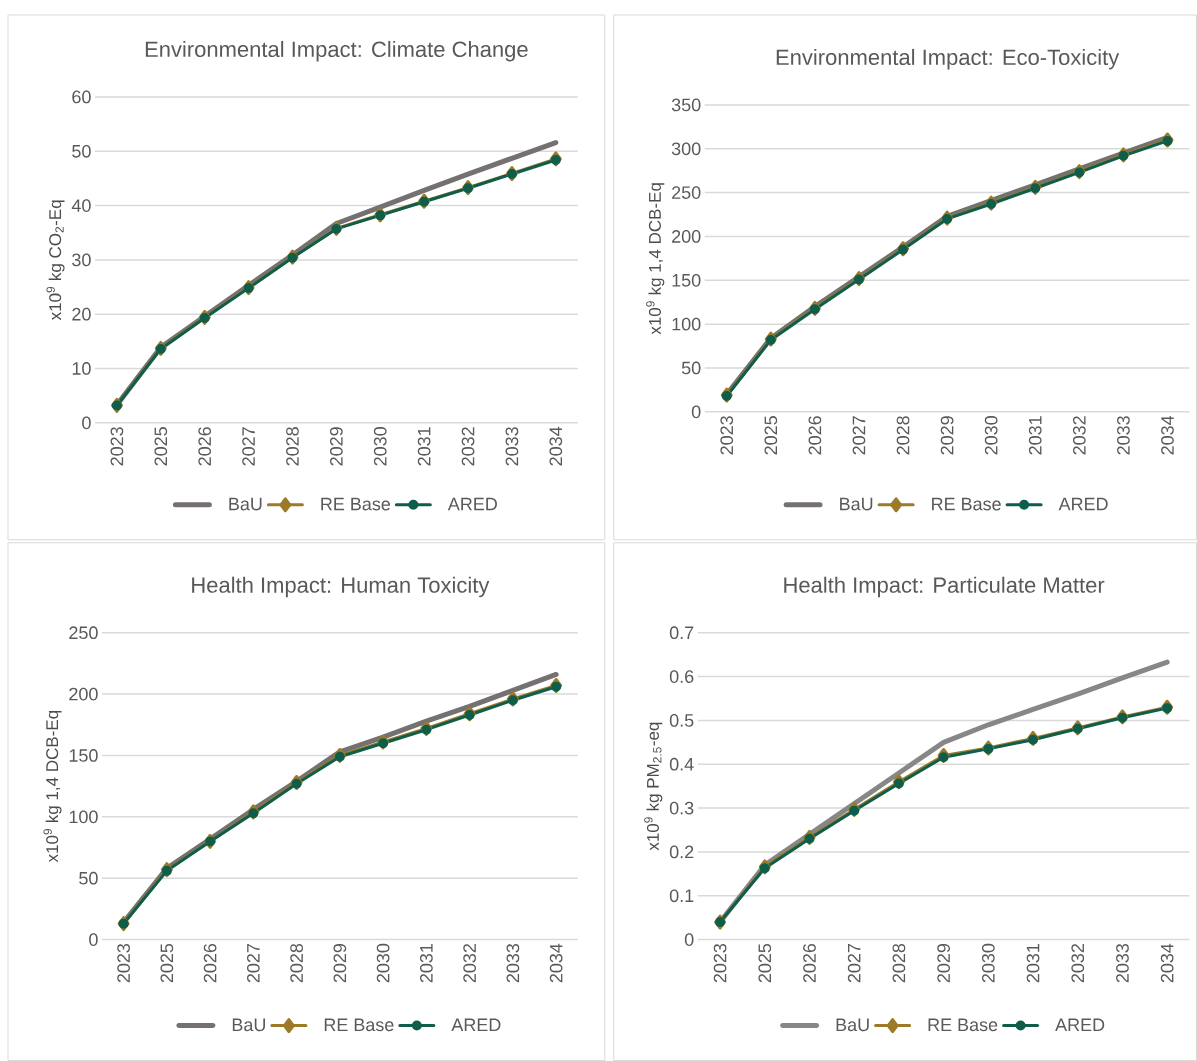  Describe the element at coordinates (686, 149) in the screenshot. I see `y-tick-label: 300` at that location.